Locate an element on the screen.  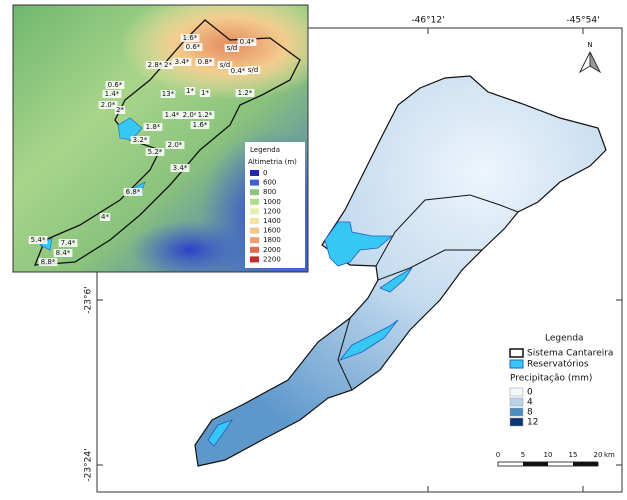
station-label: 0.6* is located at coordinates (193, 47).